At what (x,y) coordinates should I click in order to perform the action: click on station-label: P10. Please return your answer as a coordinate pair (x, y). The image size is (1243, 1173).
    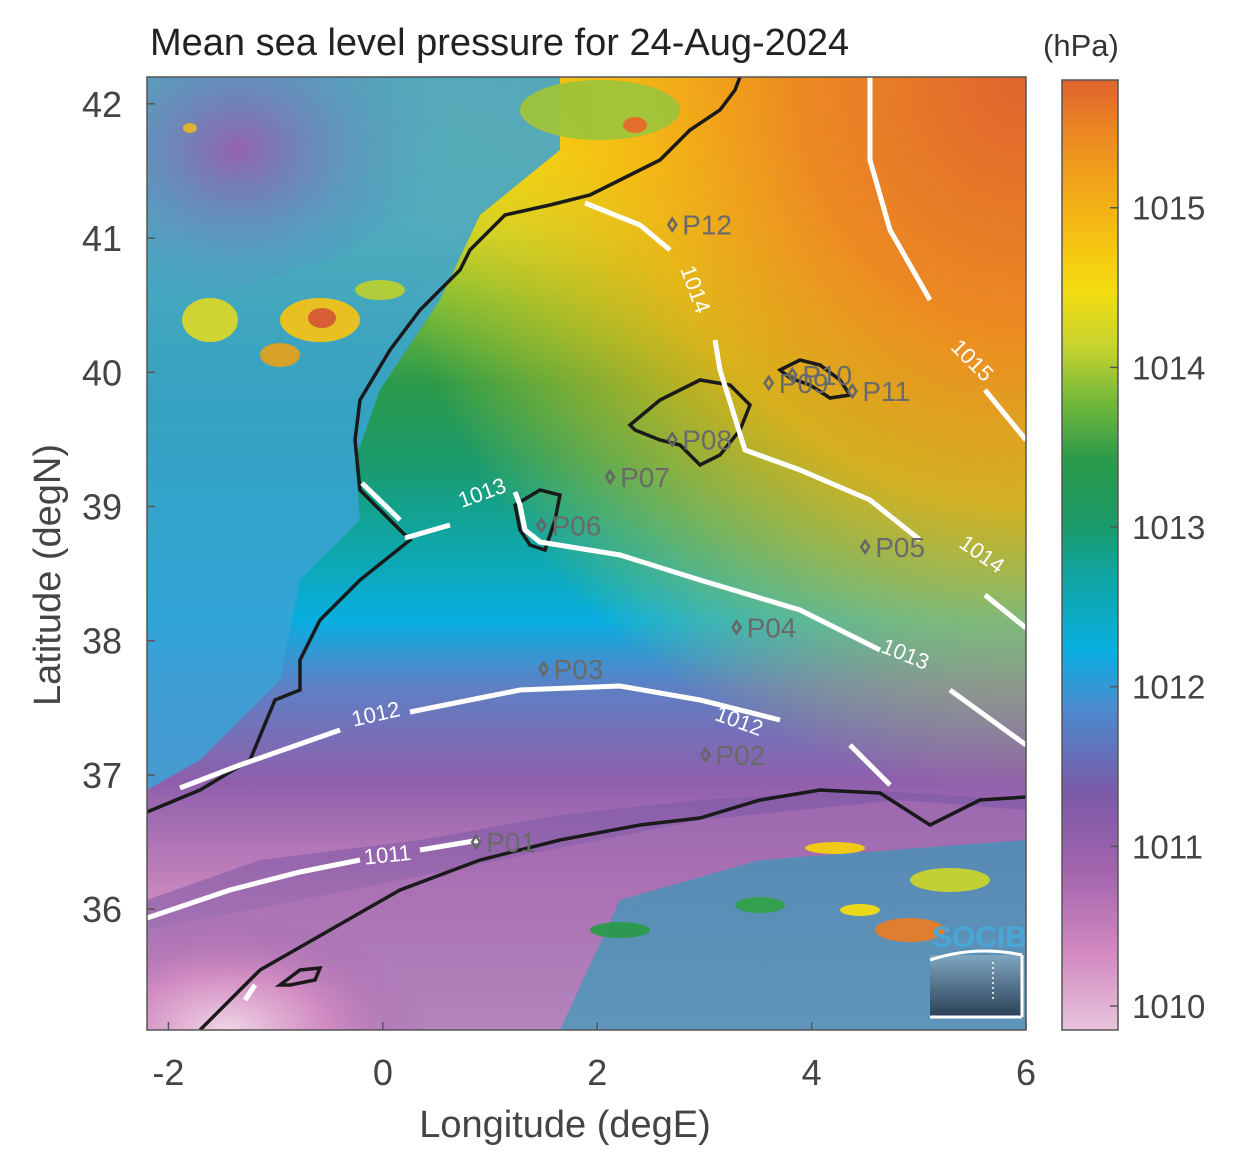
    Looking at the image, I should click on (827, 375).